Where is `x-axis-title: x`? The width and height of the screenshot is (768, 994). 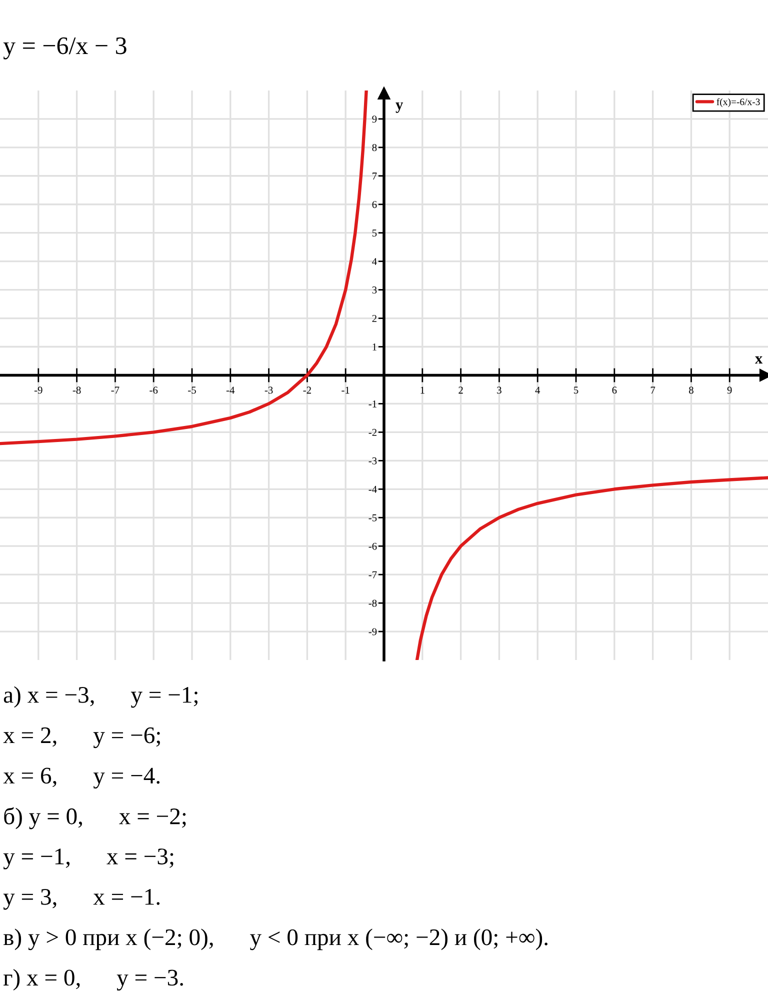 x-axis-title: x is located at coordinates (759, 360).